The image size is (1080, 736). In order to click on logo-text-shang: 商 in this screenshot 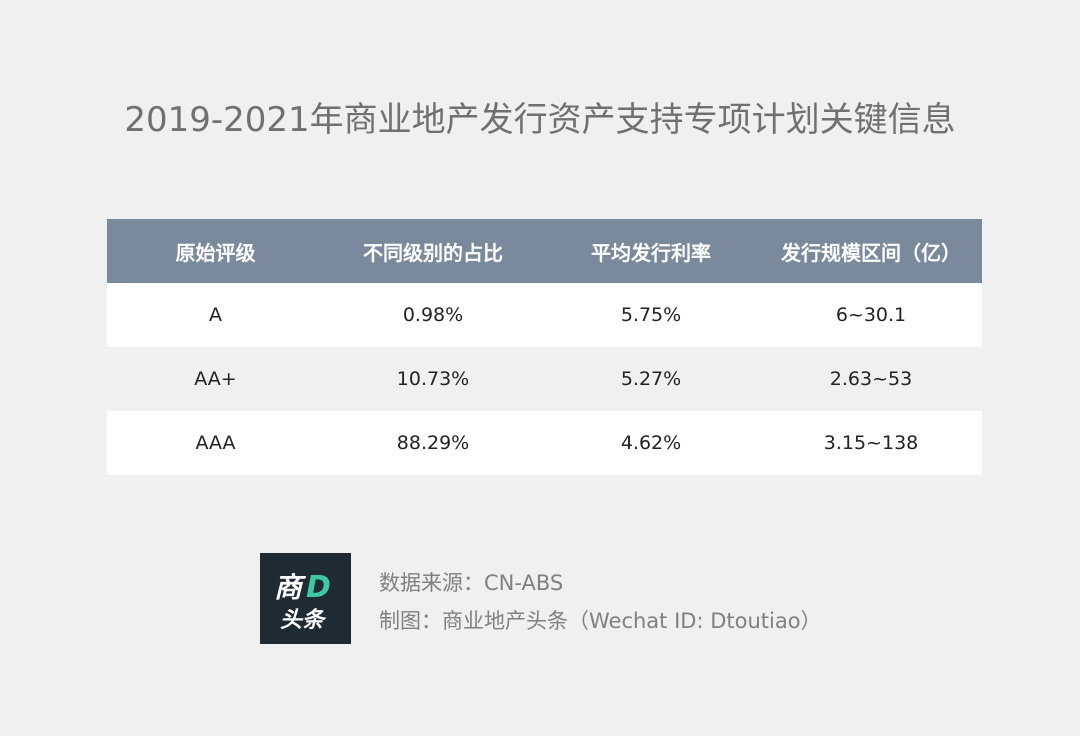, I will do `click(290, 587)`.